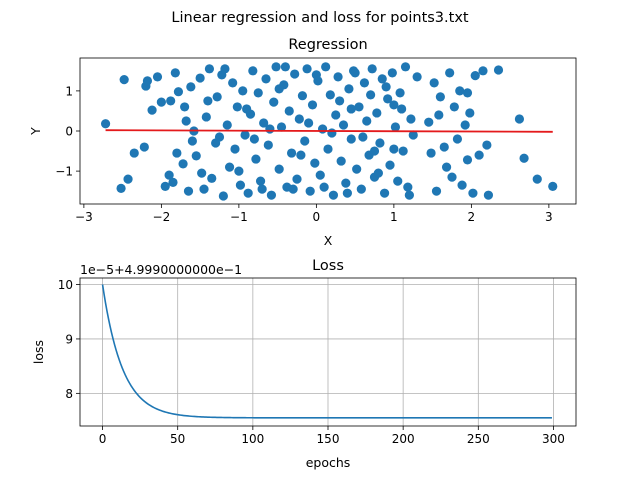 This screenshot has width=640, height=480. Describe the element at coordinates (478, 439) in the screenshot. I see `x-tick-label: 250` at that location.